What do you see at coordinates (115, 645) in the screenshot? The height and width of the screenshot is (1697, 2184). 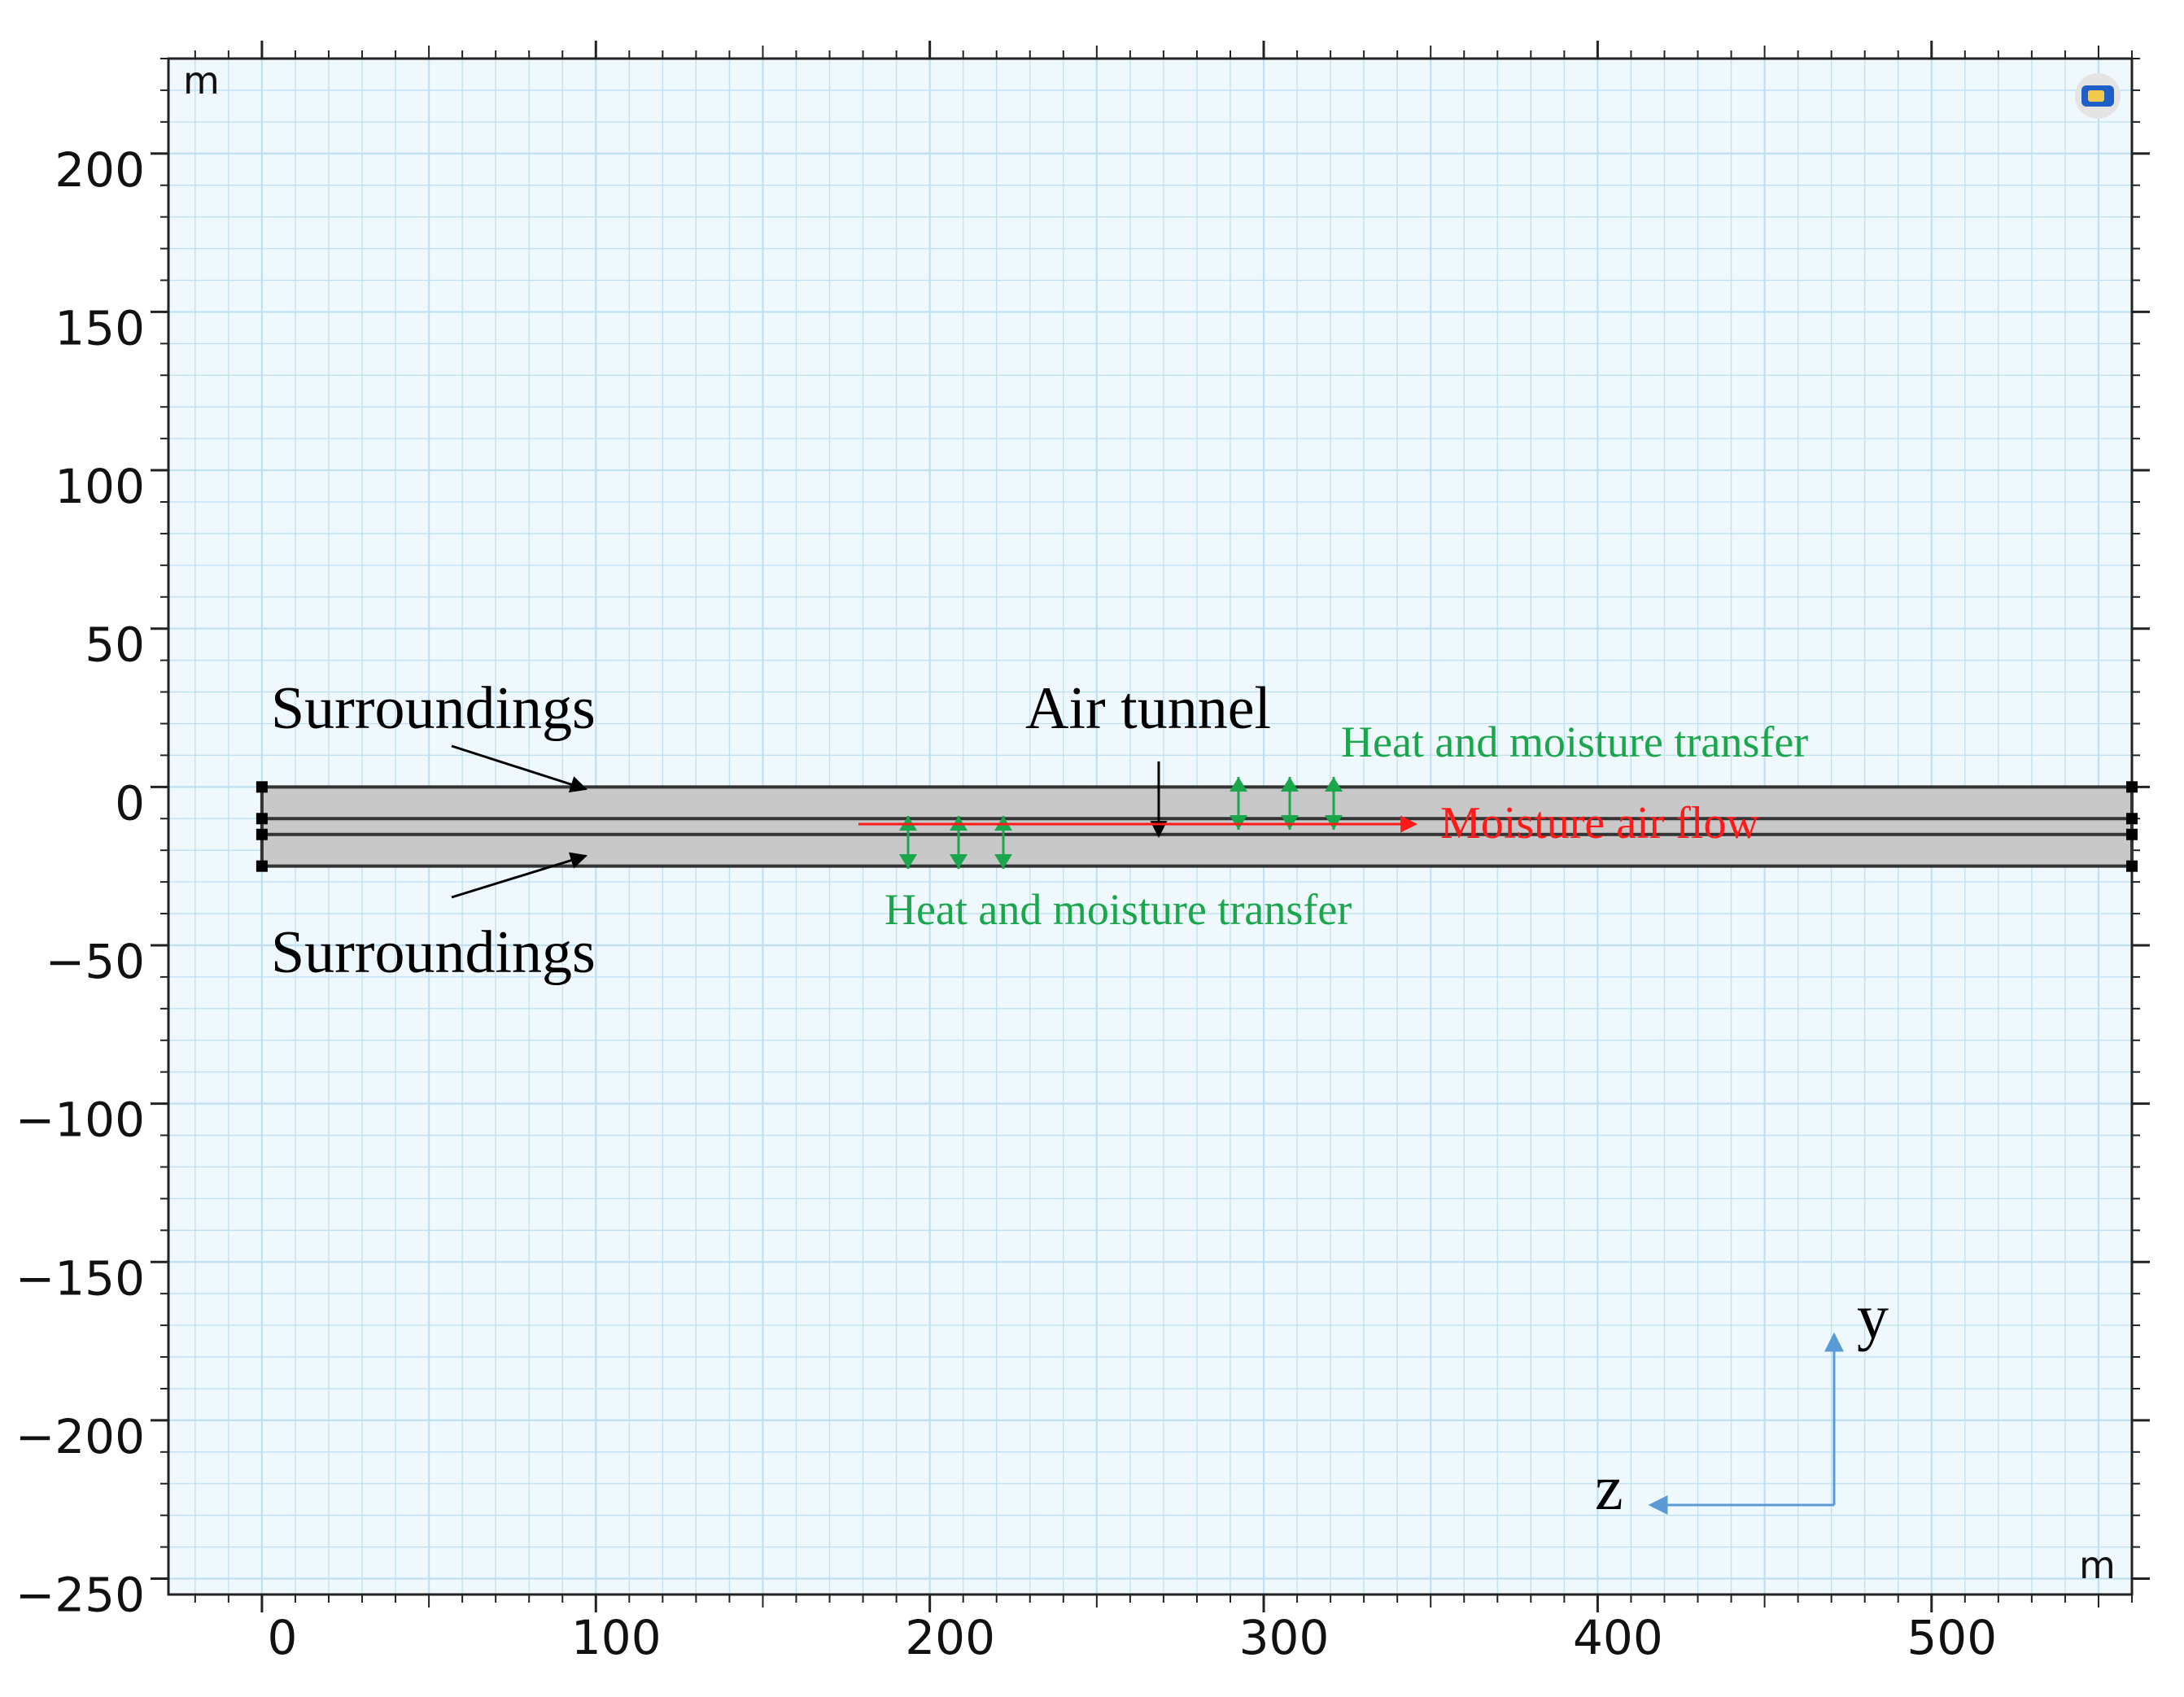 I see `y-tick-label: 50` at bounding box center [115, 645].